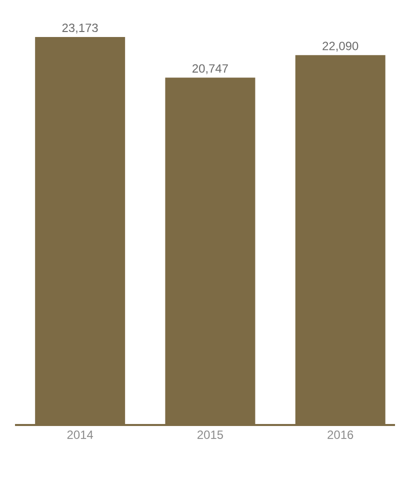 This screenshot has height=482, width=414. What do you see at coordinates (340, 47) in the screenshot?
I see `data-label: 22,090` at bounding box center [340, 47].